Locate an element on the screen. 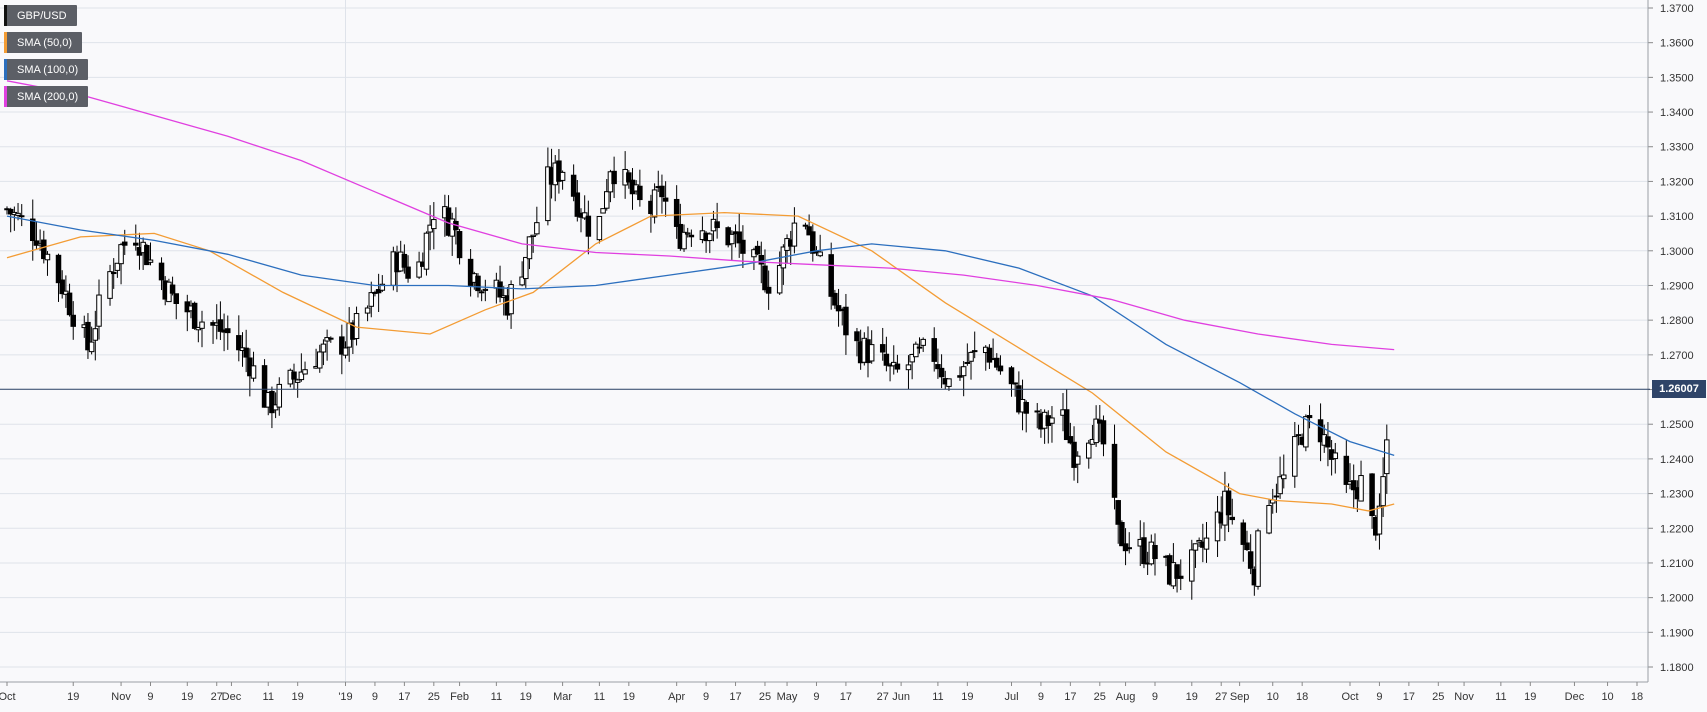 The height and width of the screenshot is (712, 1707). x-tick-label: 11 is located at coordinates (268, 697).